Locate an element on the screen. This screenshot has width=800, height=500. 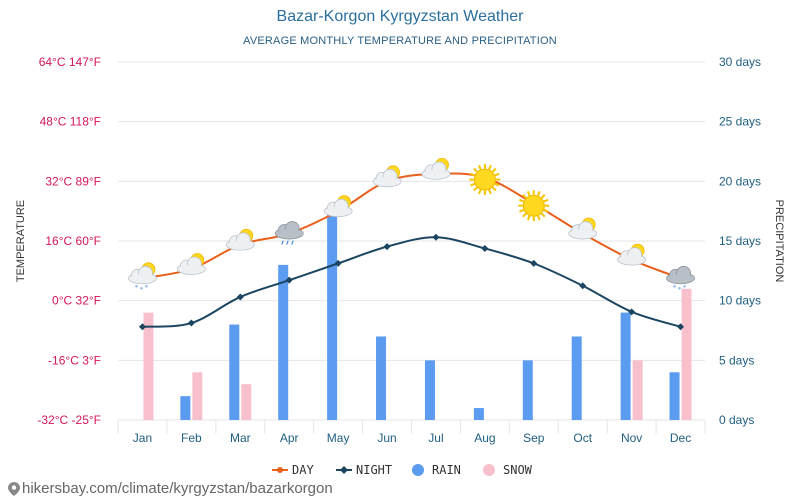
x-tick-label: Sep is located at coordinates (534, 438).